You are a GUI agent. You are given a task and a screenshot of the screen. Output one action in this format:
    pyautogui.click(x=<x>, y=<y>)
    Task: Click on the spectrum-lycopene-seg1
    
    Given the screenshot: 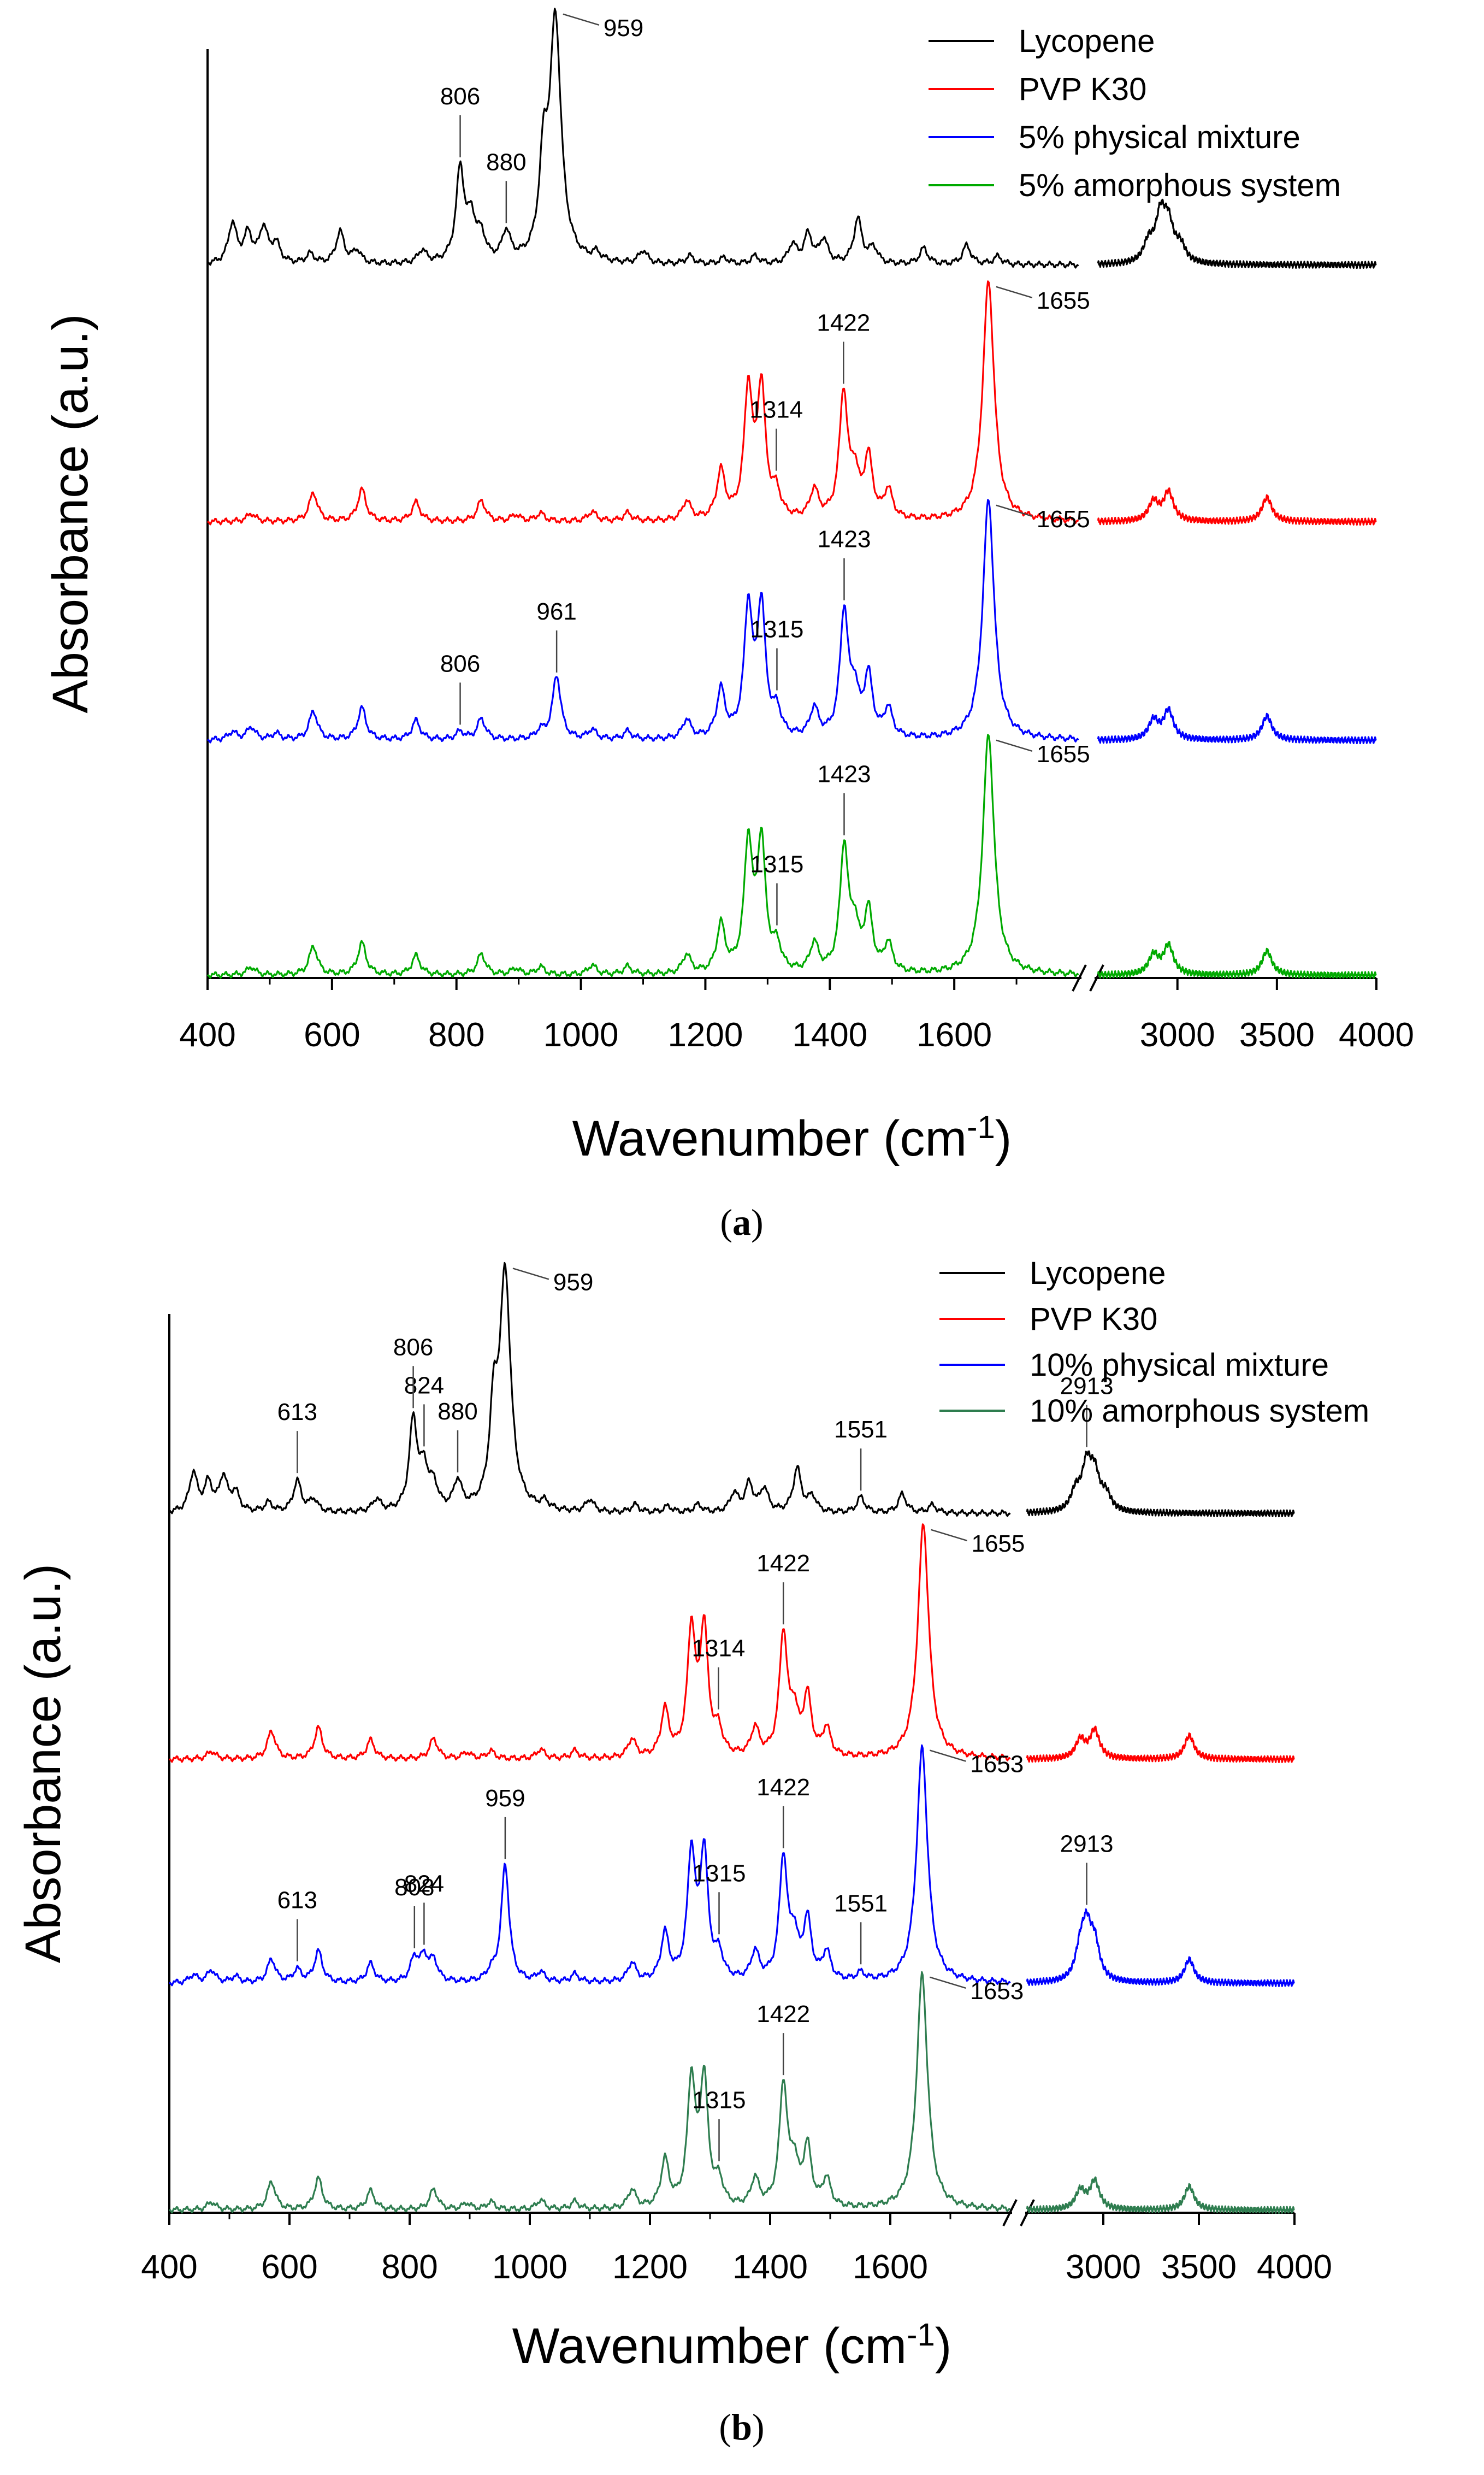 What is the action you would take?
    pyautogui.click(x=642, y=138)
    